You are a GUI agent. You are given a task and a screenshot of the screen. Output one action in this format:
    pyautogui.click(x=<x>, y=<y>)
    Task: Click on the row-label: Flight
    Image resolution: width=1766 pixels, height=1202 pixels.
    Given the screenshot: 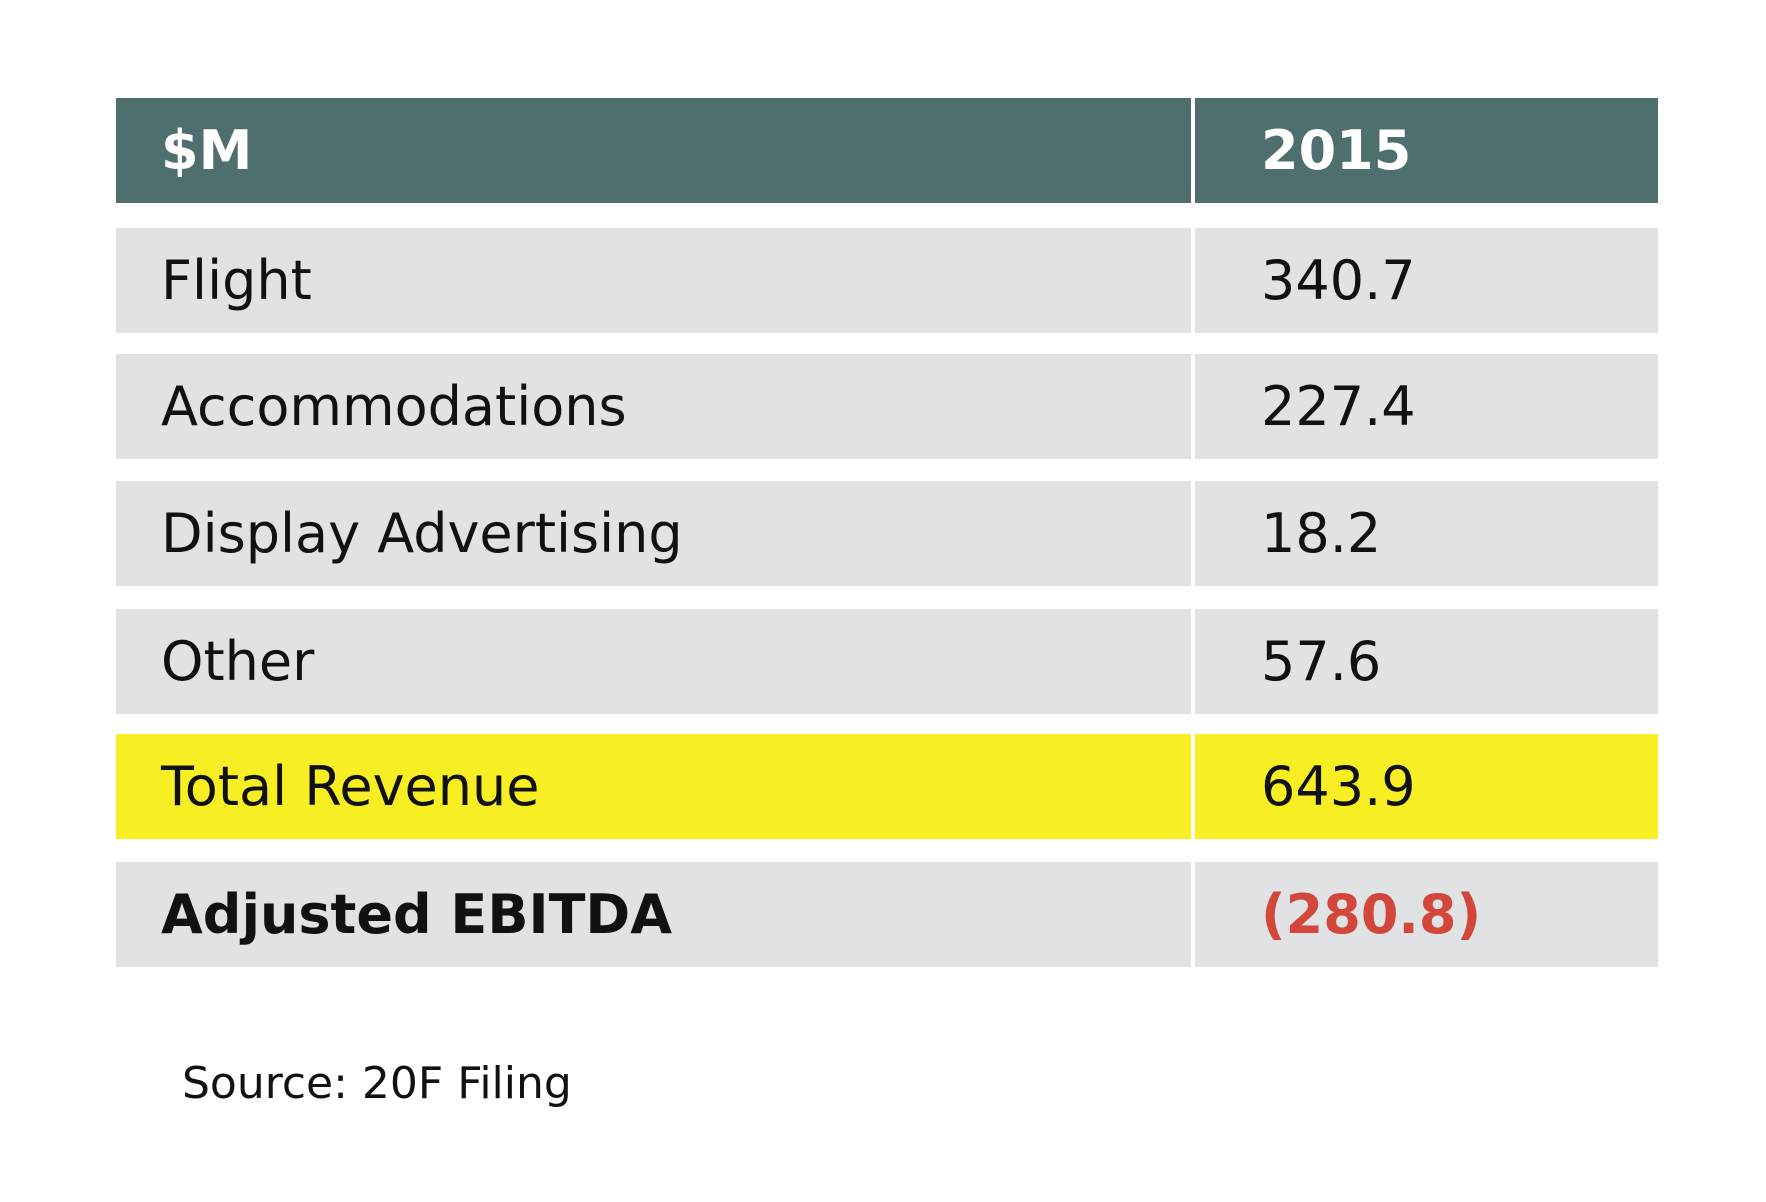 What is the action you would take?
    pyautogui.click(x=653, y=280)
    